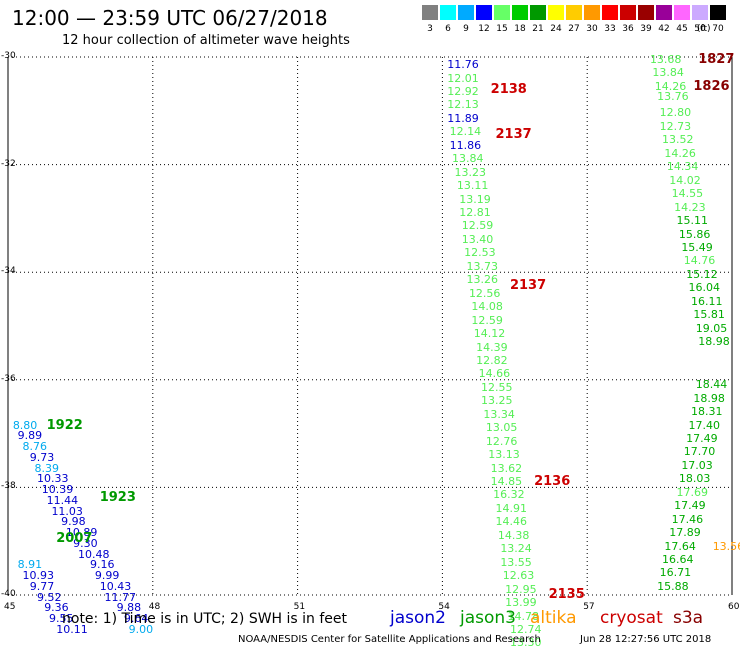  I want to click on wave-height-value: 14.26, so click(670, 86).